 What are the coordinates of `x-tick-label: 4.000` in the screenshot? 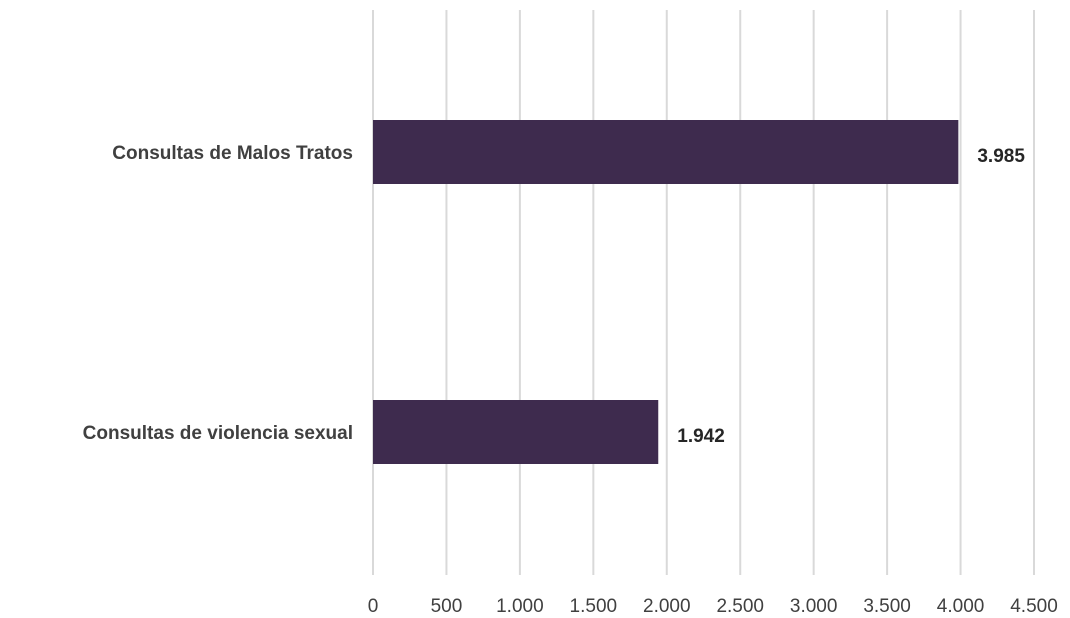 It's located at (961, 606).